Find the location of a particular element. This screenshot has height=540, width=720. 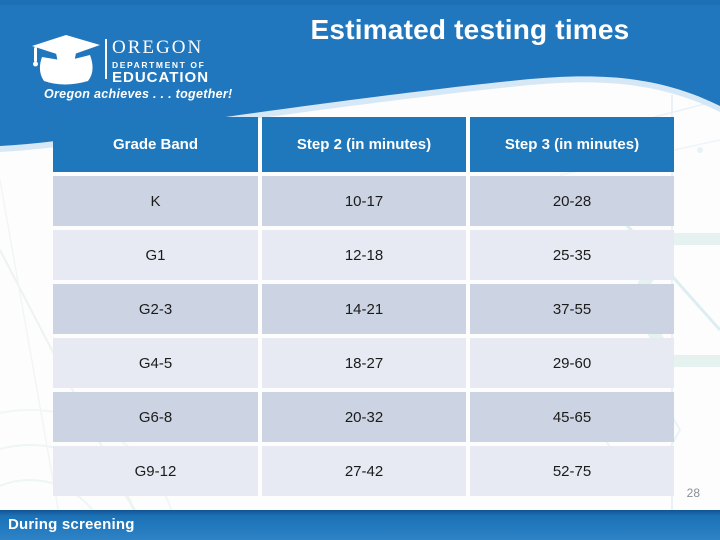

footer-bar: During screening is located at coordinates (360, 525).